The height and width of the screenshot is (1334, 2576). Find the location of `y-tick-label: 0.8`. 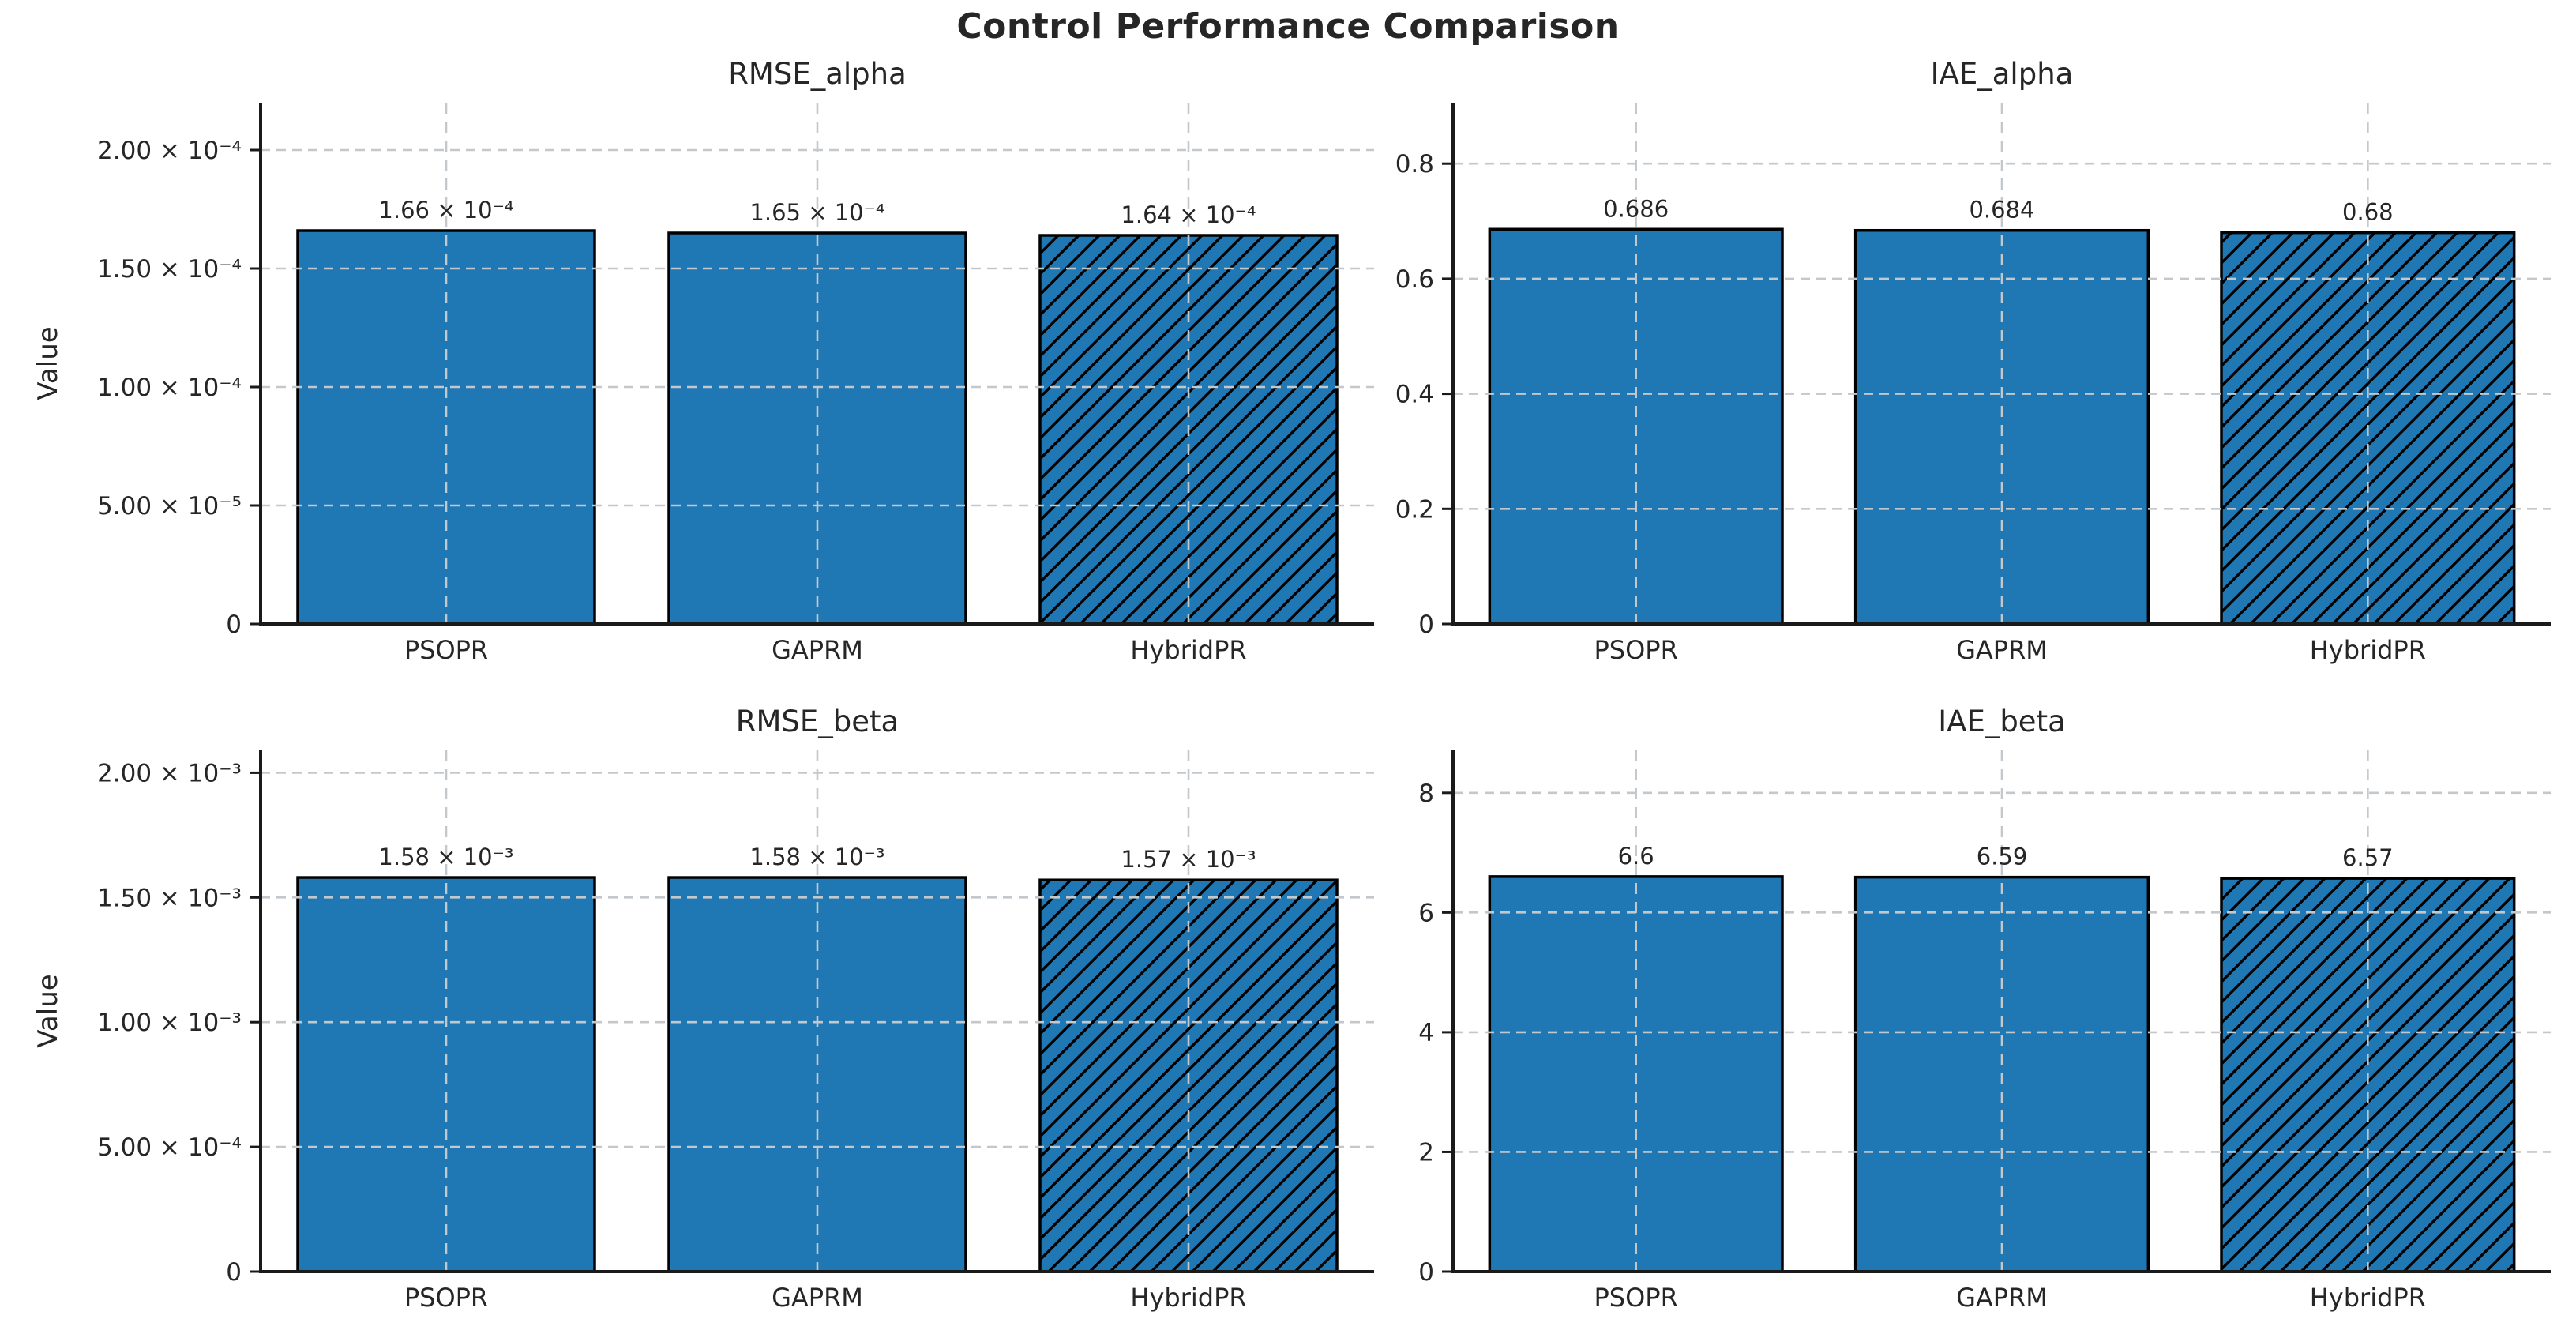

y-tick-label: 0.8 is located at coordinates (1414, 164).